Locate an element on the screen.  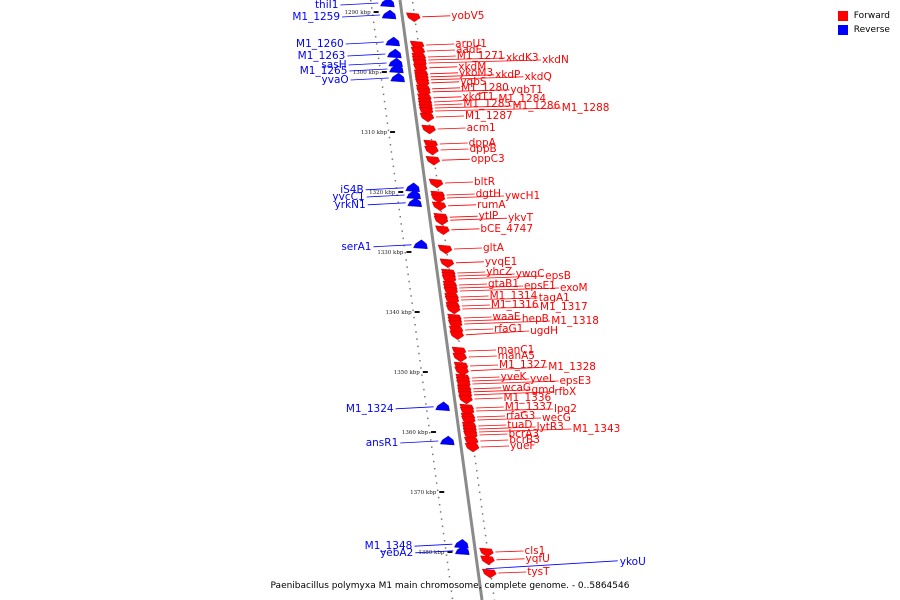
forward-gene-label: bltR is located at coordinates (484, 182).